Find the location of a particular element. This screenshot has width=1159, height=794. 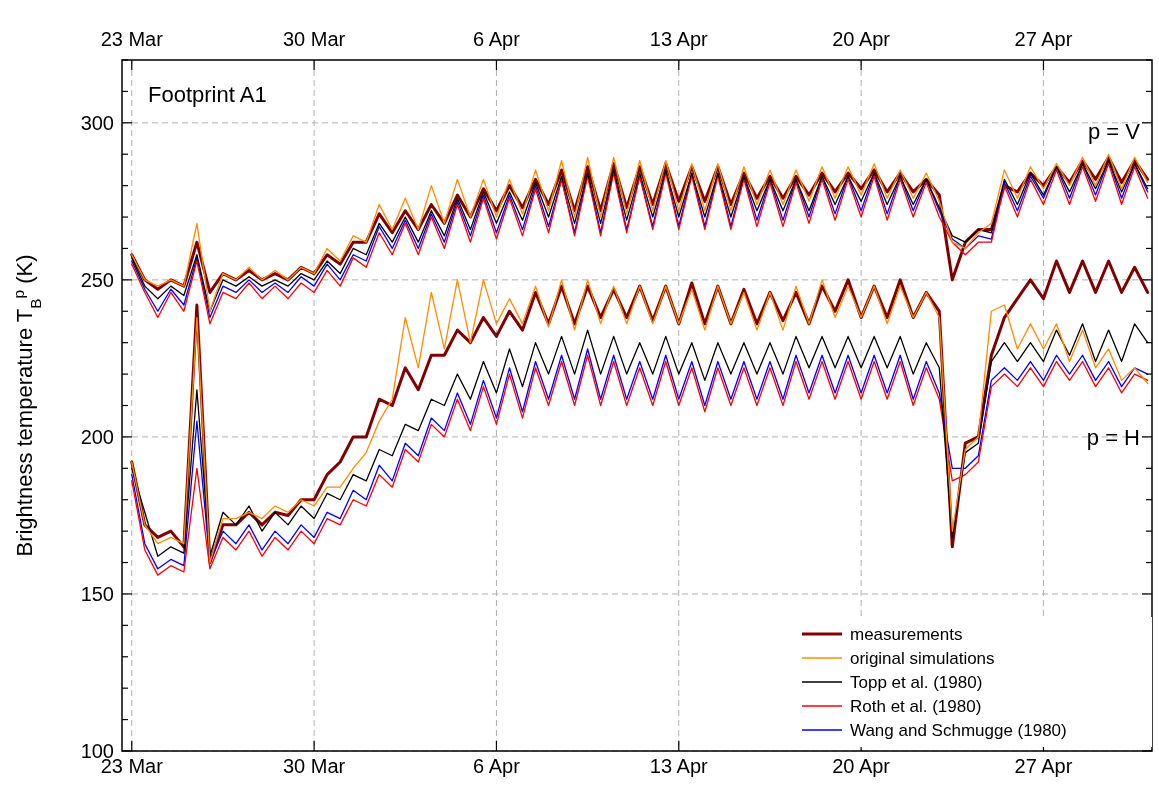

x2-tick-label: 6 Apr is located at coordinates (497, 39).